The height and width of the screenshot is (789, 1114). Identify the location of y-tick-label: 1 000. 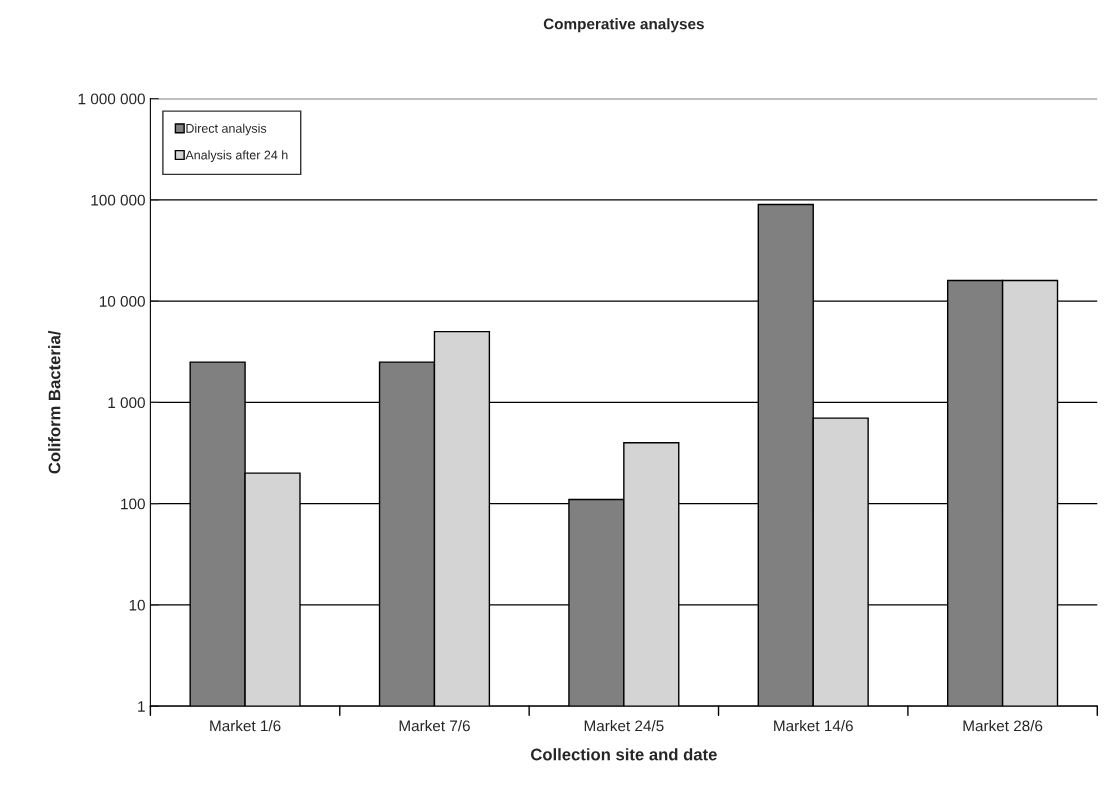
(126, 403).